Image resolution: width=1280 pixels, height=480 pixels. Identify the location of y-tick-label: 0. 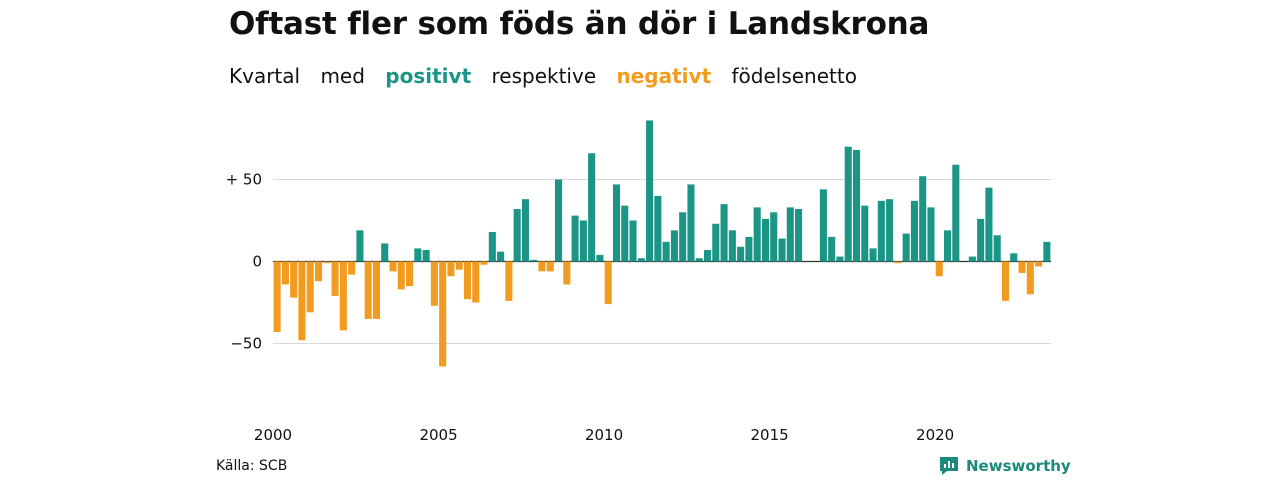
(257, 262).